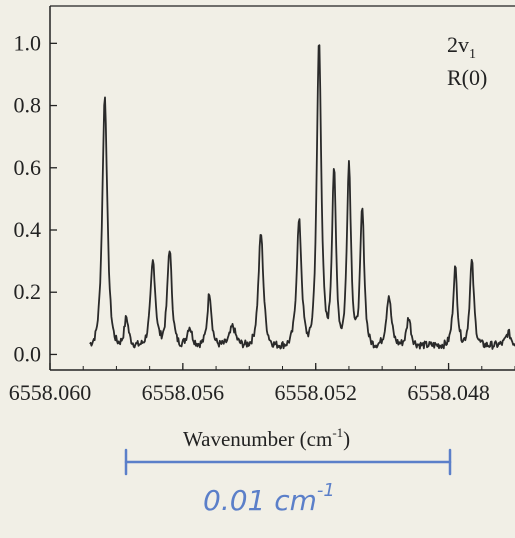  Describe the element at coordinates (183, 392) in the screenshot. I see `x-tick-label: 6558.056` at that location.